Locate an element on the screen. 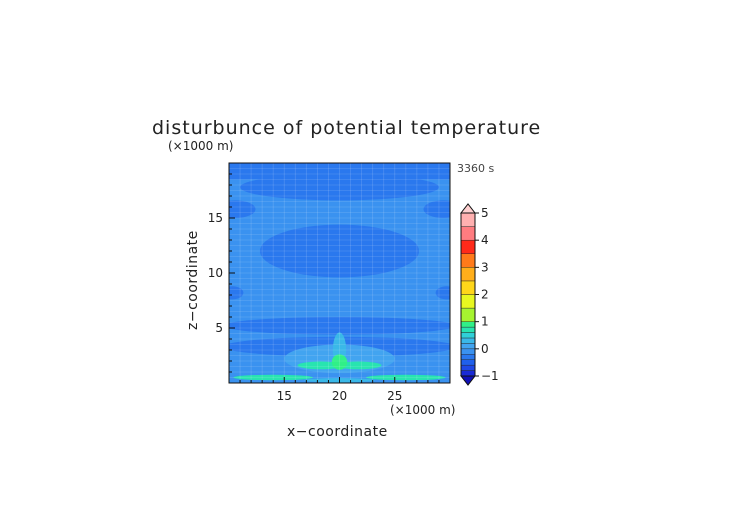  field-regions is located at coordinates (339, 273).